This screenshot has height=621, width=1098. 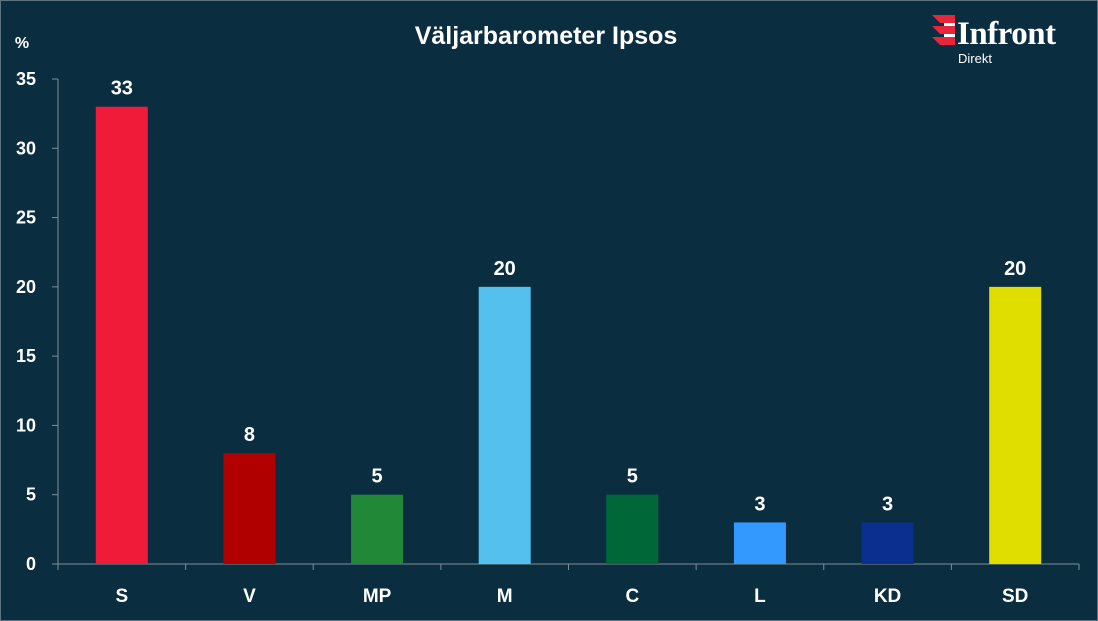 What do you see at coordinates (26, 356) in the screenshot?
I see `y-tick-label: 15` at bounding box center [26, 356].